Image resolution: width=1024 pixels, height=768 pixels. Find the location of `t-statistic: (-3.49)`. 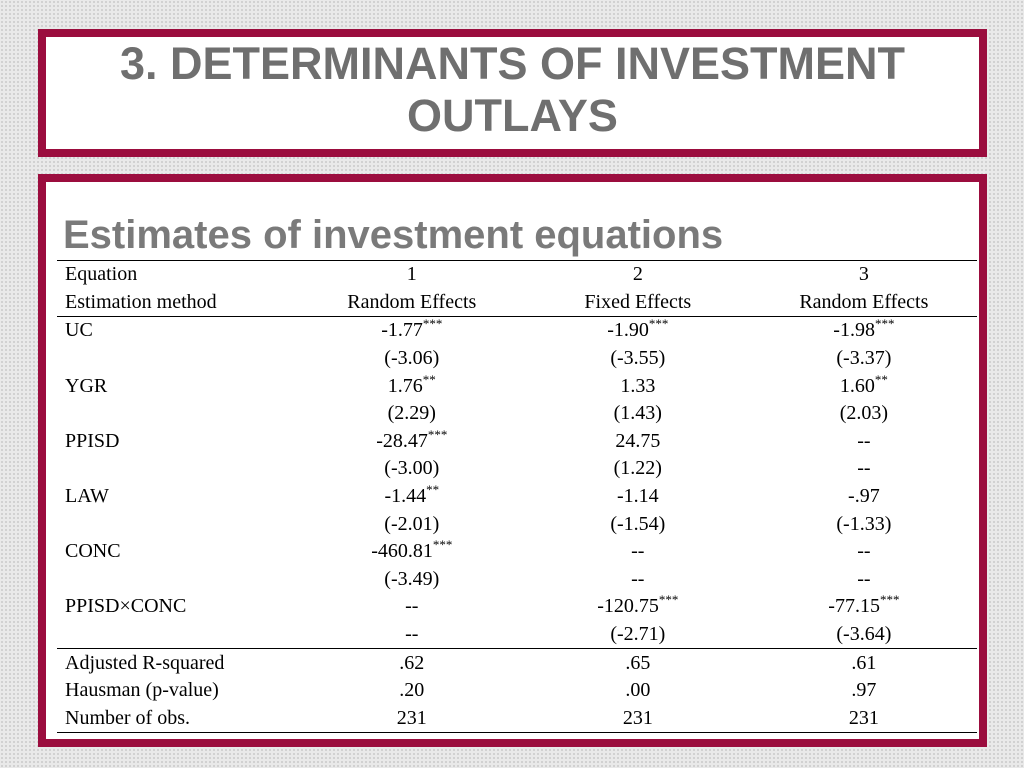

t-statistic: (-3.49) is located at coordinates (412, 578).